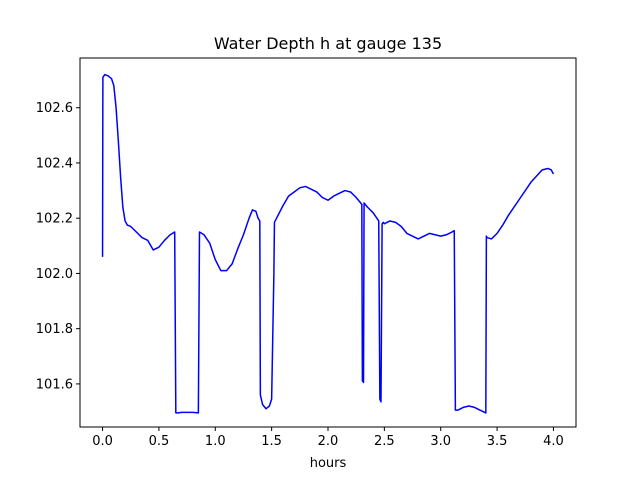 This screenshot has width=640, height=485. I want to click on y-tick-label: 101.8, so click(54, 329).